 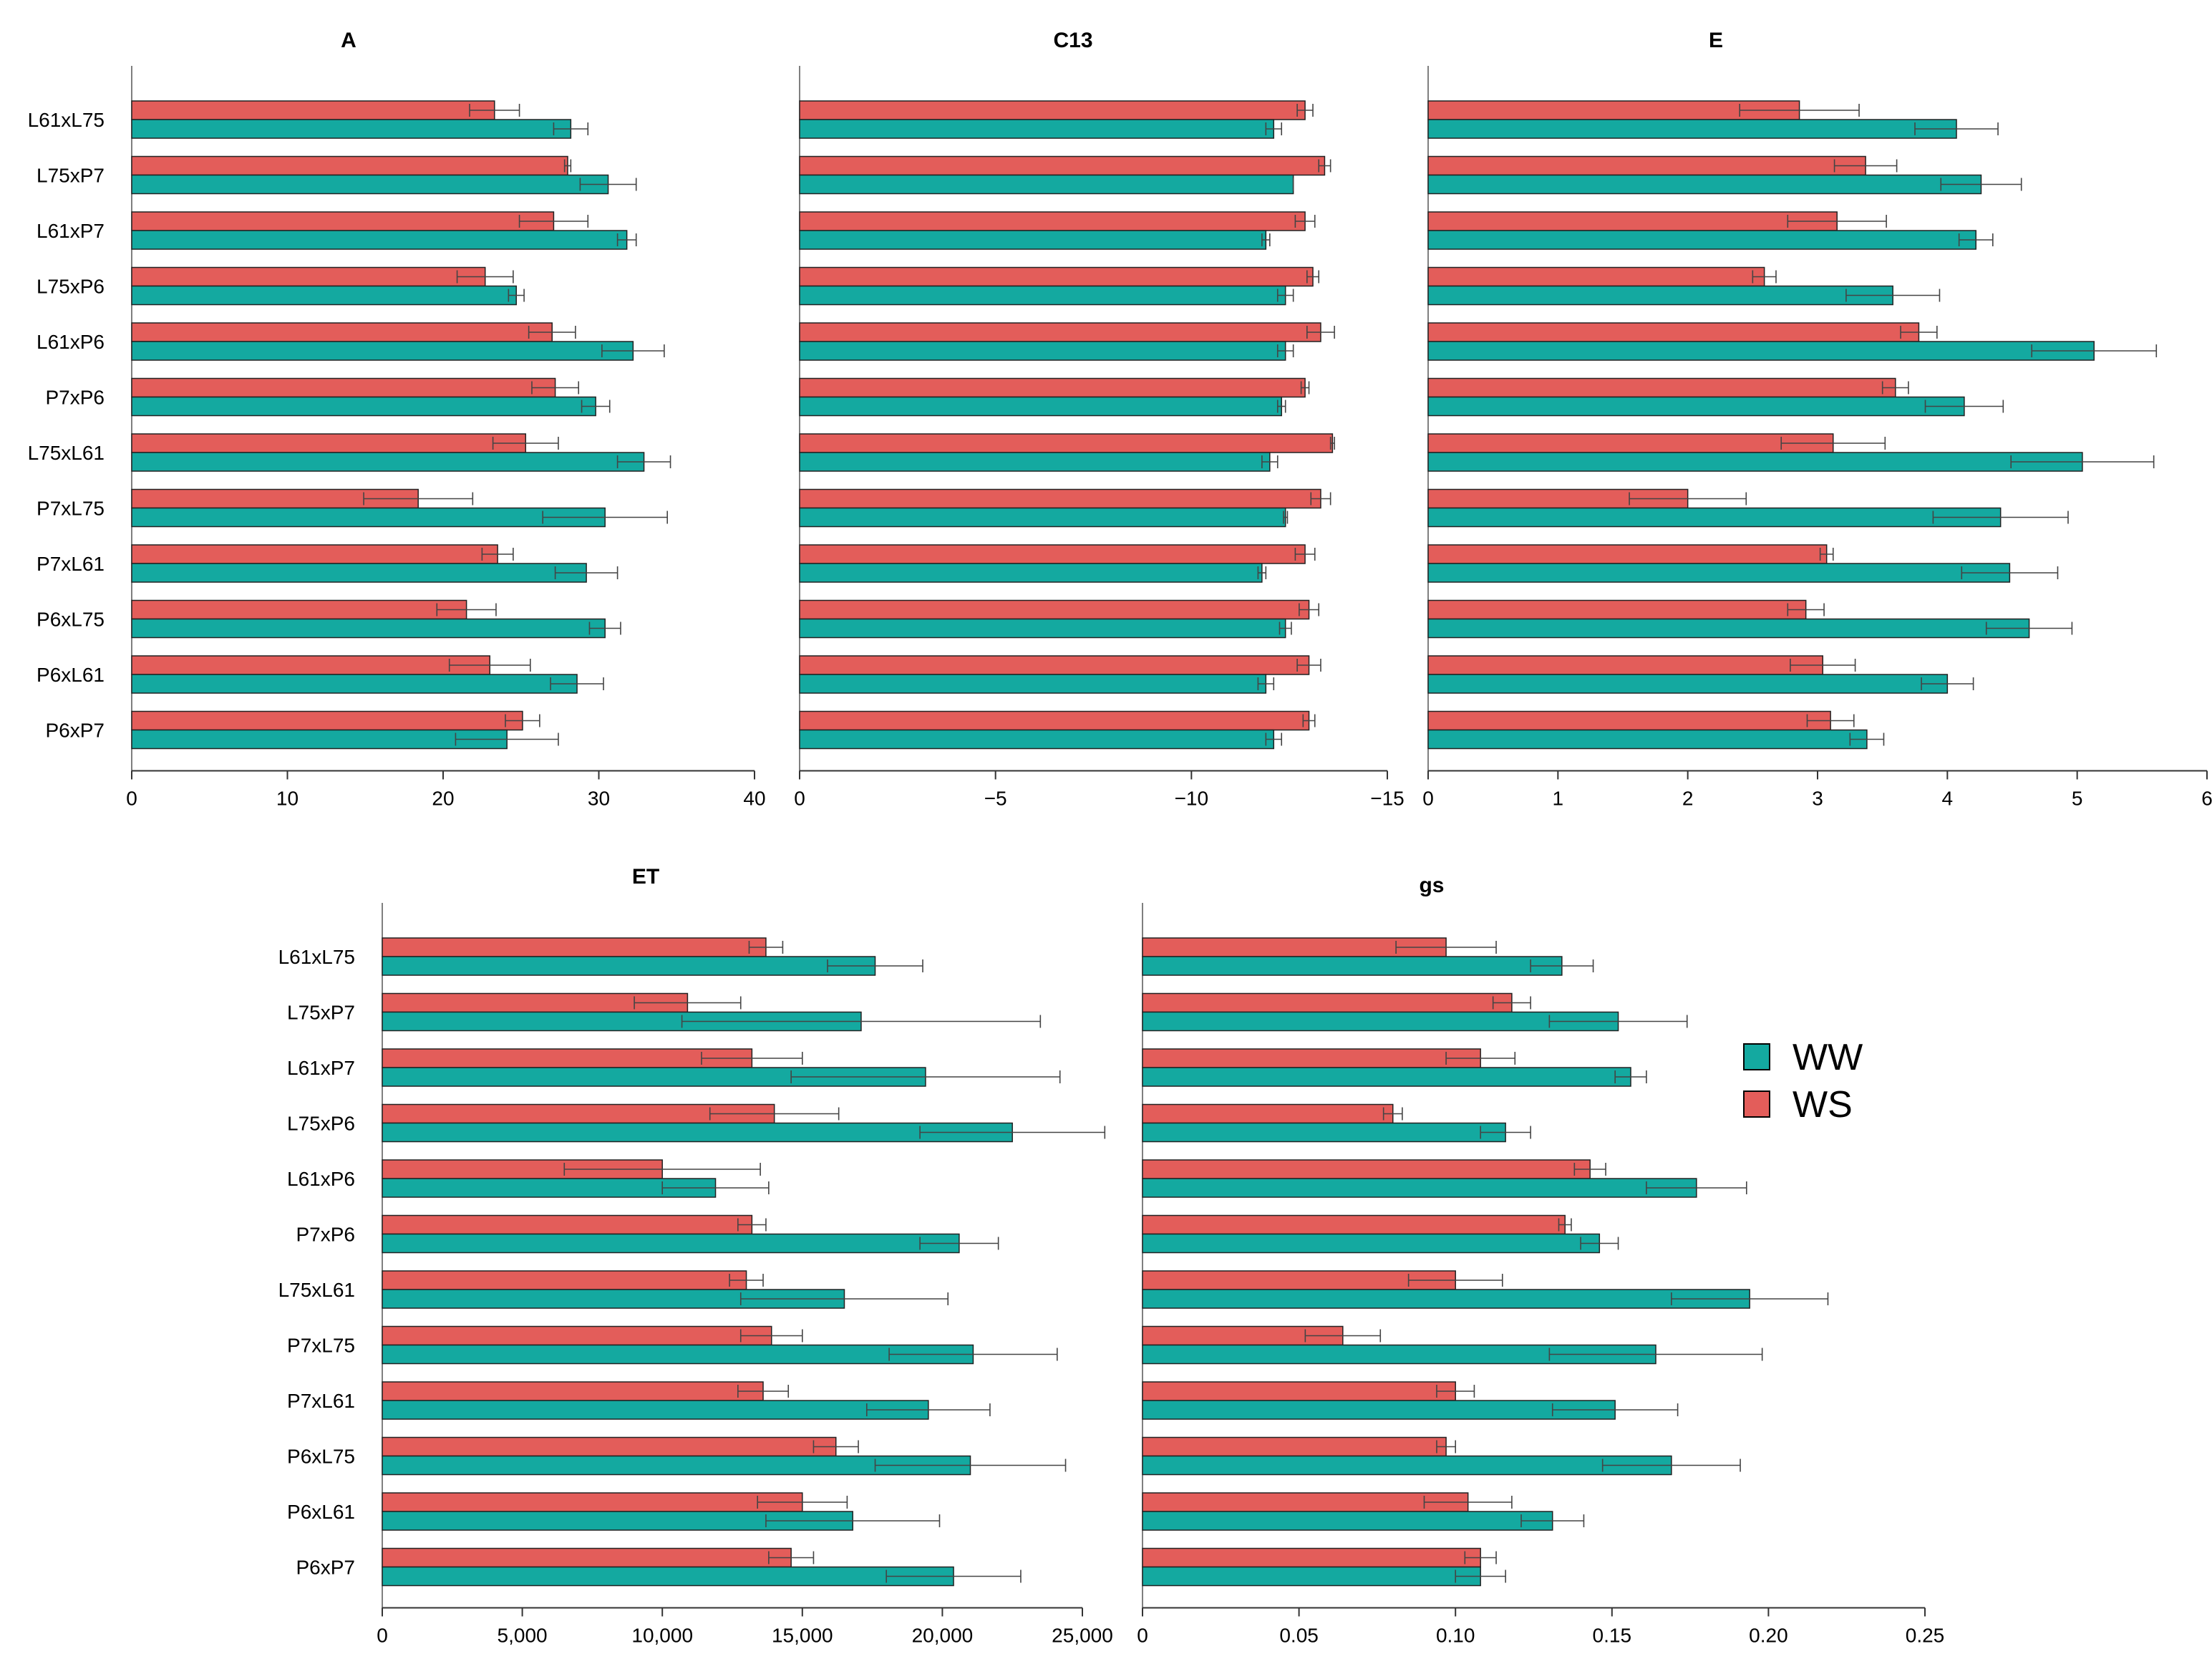 What do you see at coordinates (71, 509) in the screenshot?
I see `category-label: P7xL75` at bounding box center [71, 509].